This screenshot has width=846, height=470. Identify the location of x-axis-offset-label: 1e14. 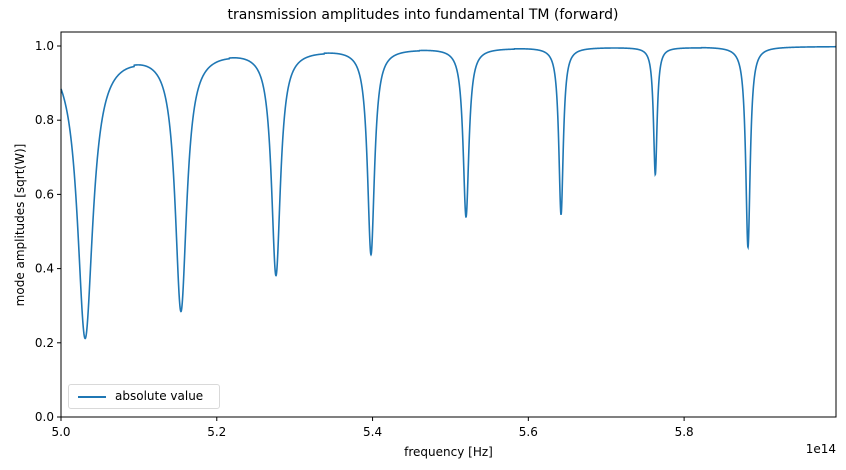
(820, 449).